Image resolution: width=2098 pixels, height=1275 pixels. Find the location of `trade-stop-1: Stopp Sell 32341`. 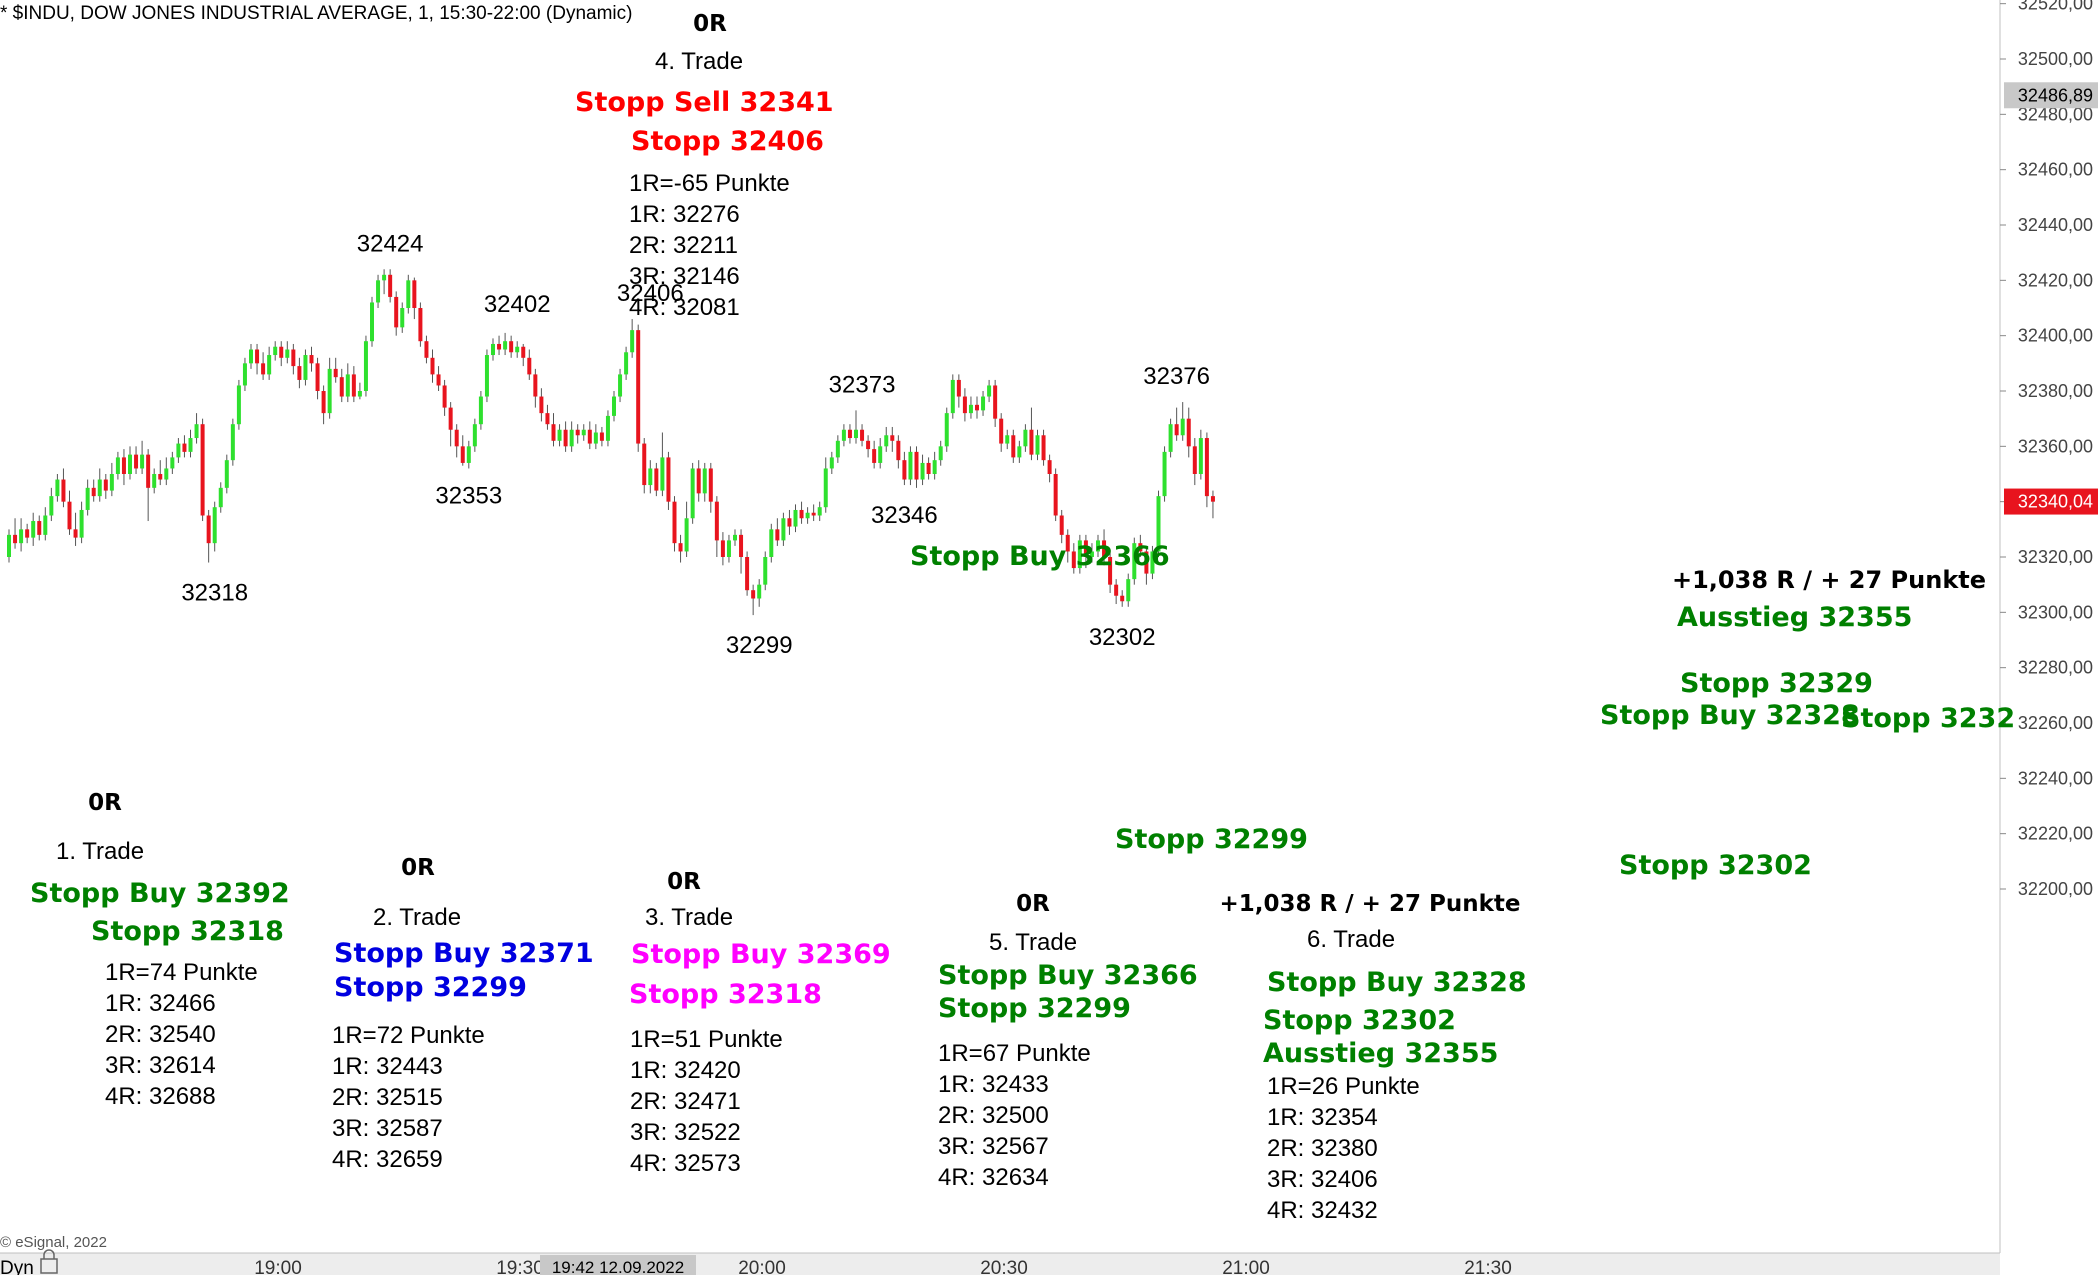

trade-stop-1: Stopp Sell 32341 is located at coordinates (704, 102).